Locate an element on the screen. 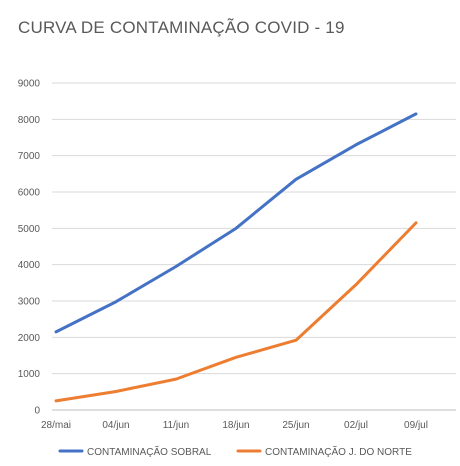  y-tick-label: 5000 is located at coordinates (29, 229).